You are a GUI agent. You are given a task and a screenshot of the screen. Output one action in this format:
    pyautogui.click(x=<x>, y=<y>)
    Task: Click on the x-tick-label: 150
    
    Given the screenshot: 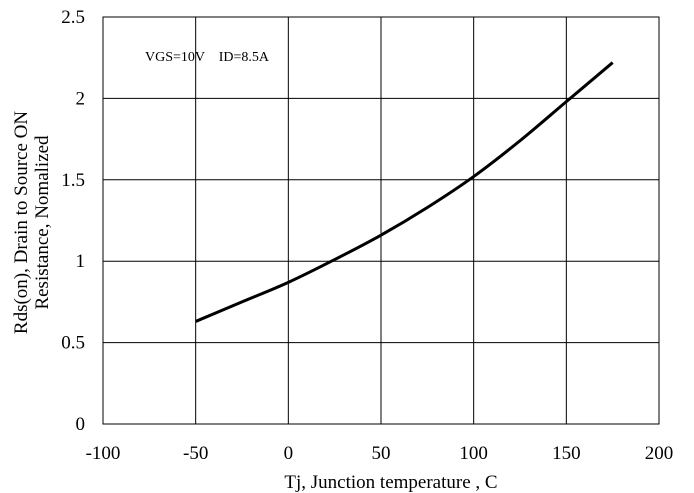 What is the action you would take?
    pyautogui.click(x=566, y=453)
    